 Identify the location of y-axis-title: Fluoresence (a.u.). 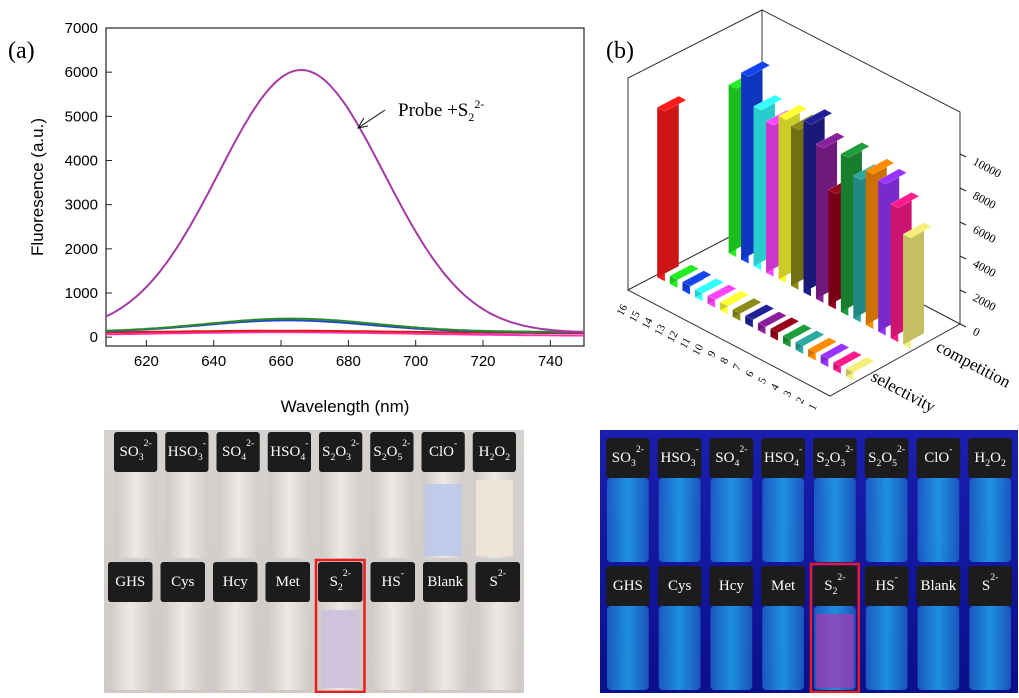
(37, 187).